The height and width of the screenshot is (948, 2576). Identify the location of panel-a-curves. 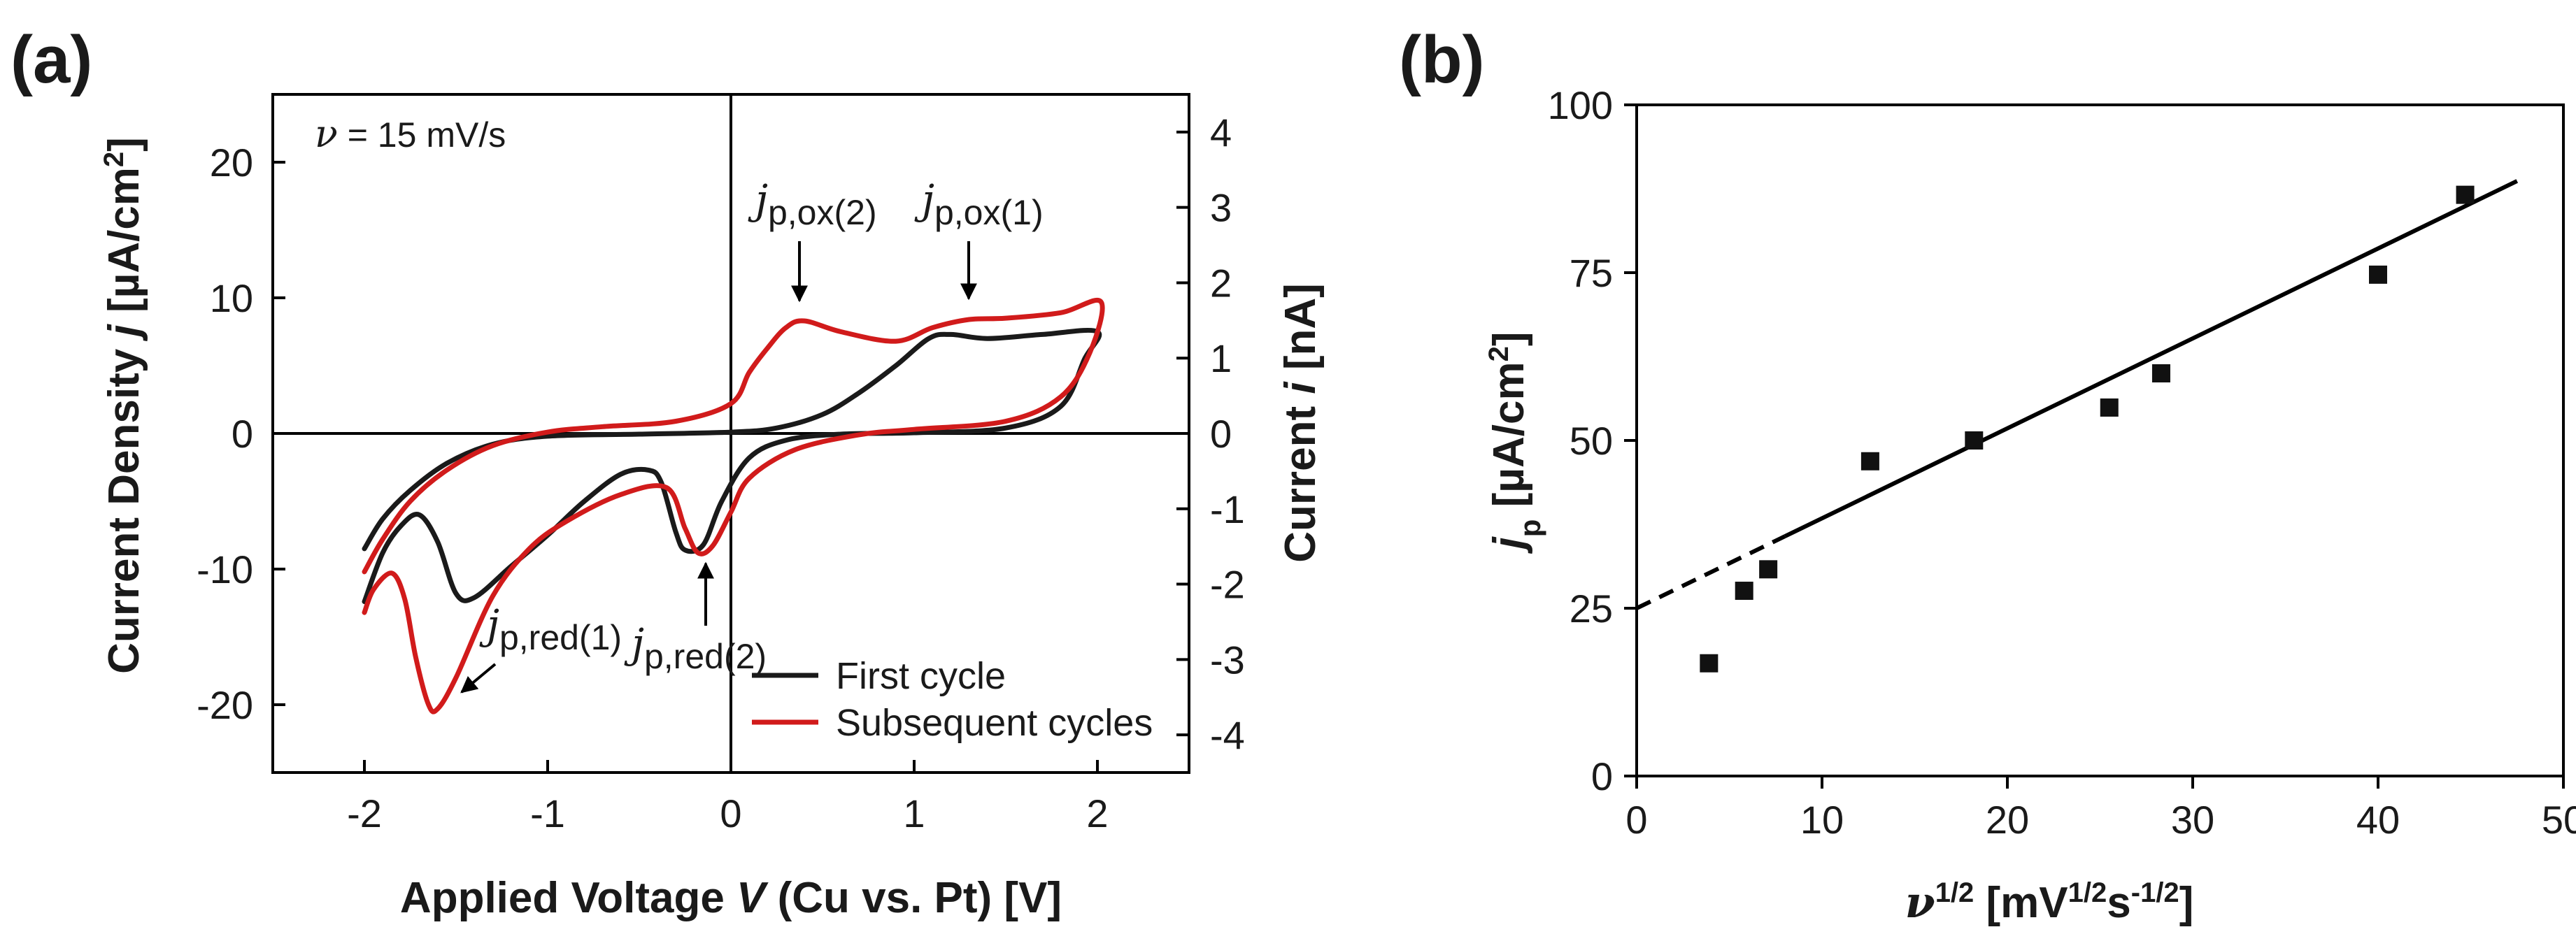
(733, 506).